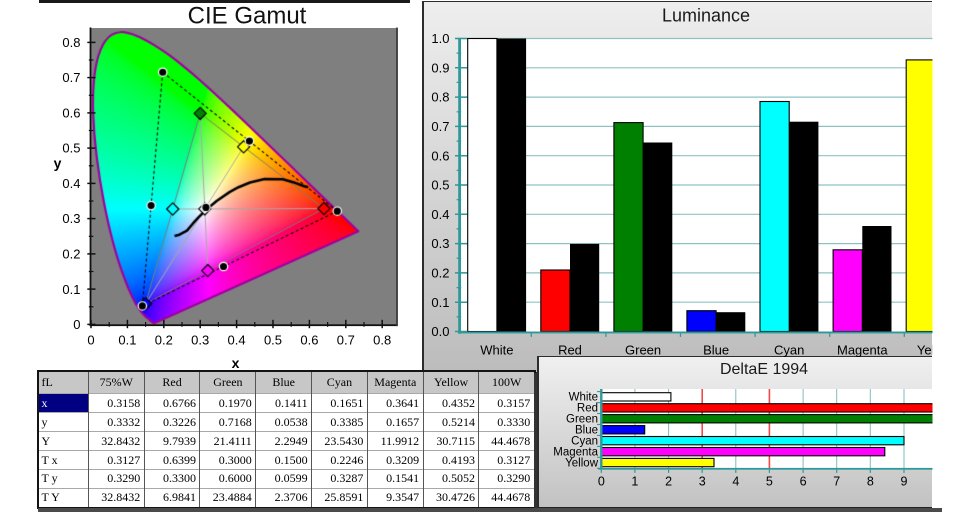 The width and height of the screenshot is (960, 520). What do you see at coordinates (764, 369) in the screenshot?
I see `svg-text: DeltaE 1994` at bounding box center [764, 369].